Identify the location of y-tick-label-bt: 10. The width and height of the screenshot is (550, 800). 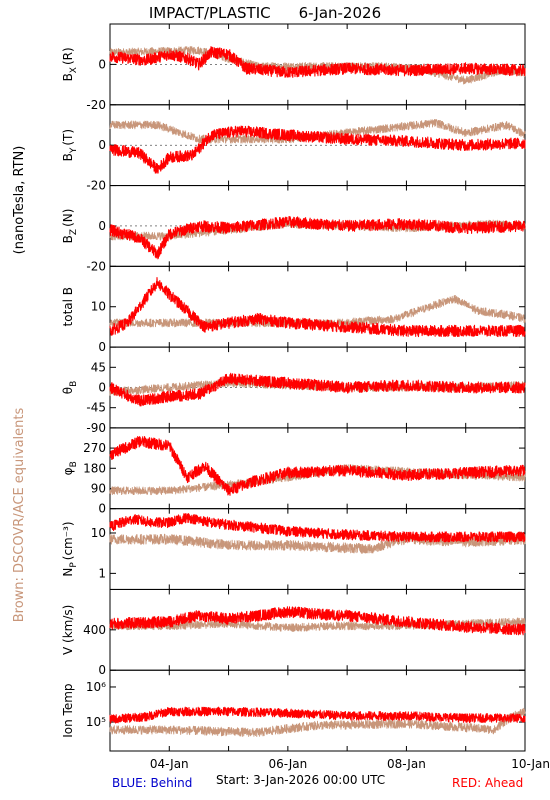
(98, 307).